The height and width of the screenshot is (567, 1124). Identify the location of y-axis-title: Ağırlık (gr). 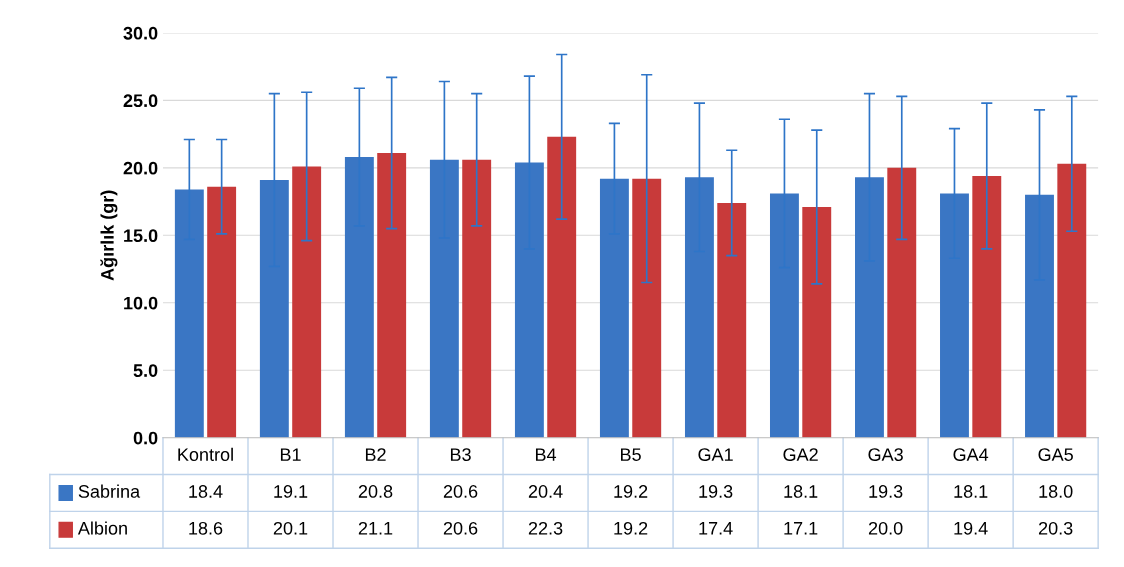
(109, 235).